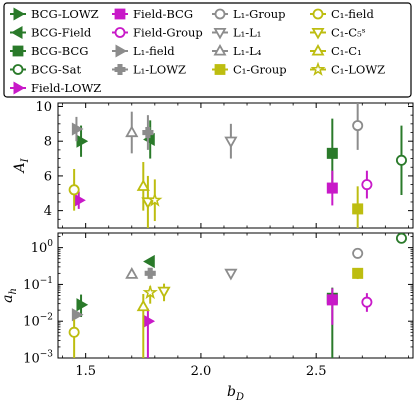 This screenshot has height=407, width=415. I want to click on xtick-label: 2.5, so click(316, 371).